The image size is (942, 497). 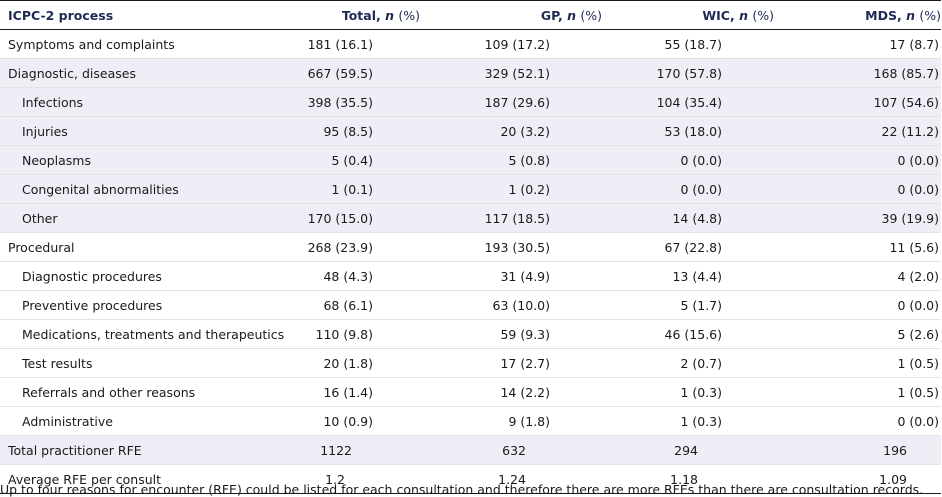 What do you see at coordinates (763, 15) in the screenshot?
I see `header-wic-pct: (%)` at bounding box center [763, 15].